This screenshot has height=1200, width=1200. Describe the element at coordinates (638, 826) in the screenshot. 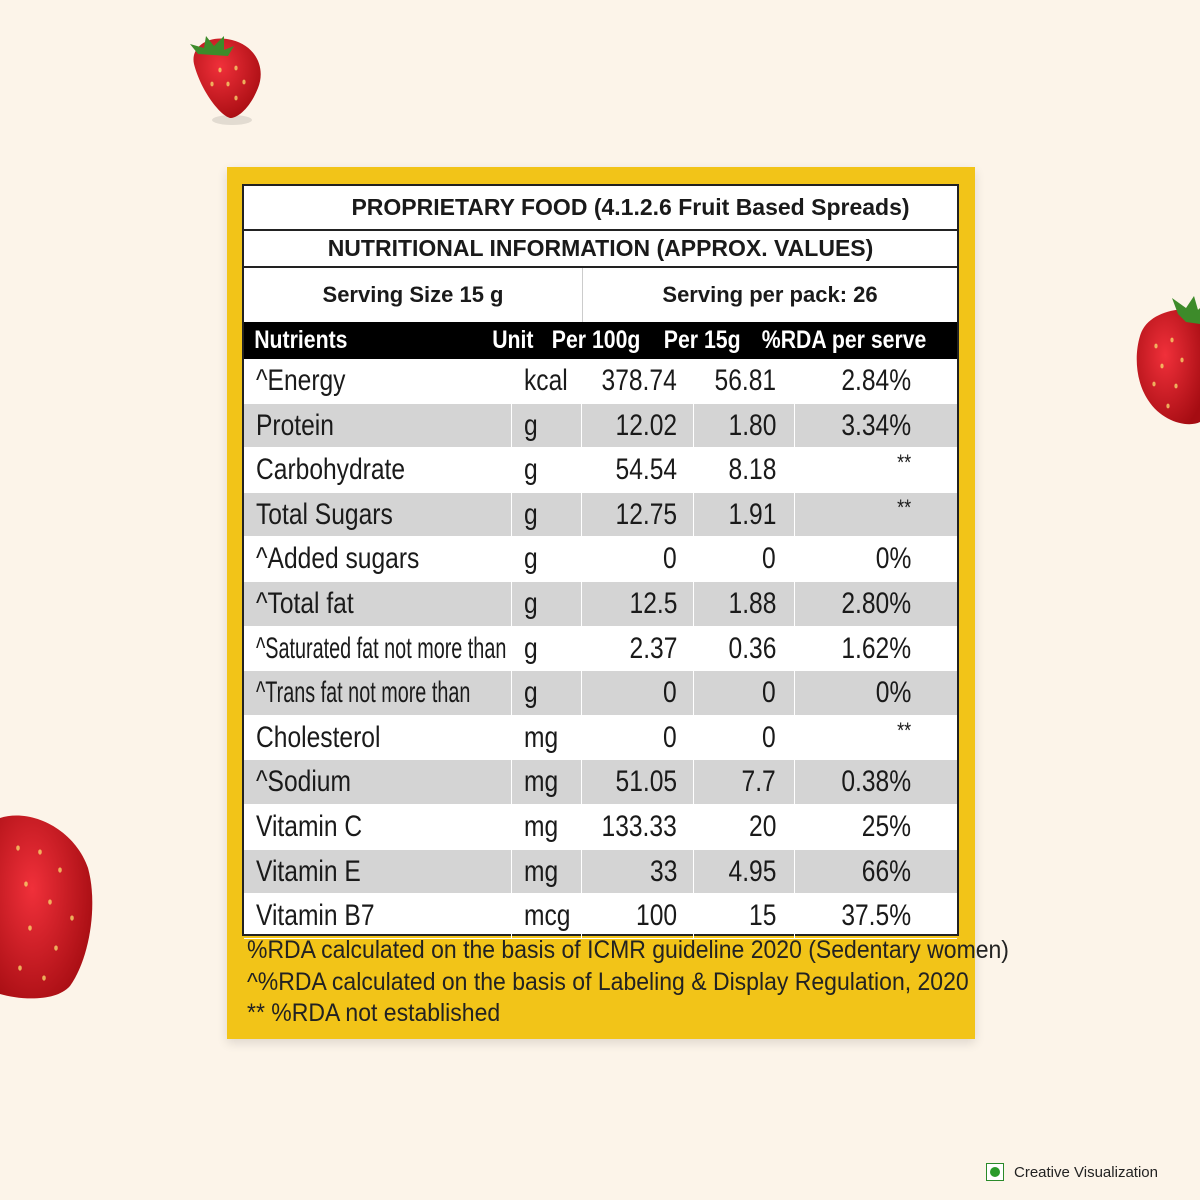

I see `value-per-100g: 133.33` at that location.